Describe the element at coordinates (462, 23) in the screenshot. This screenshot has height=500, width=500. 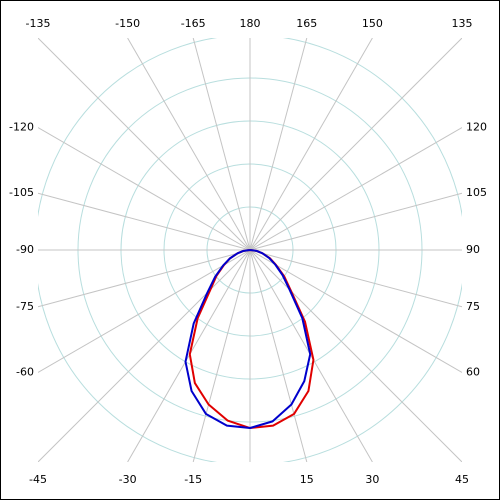
I see `angle-label: 135` at that location.